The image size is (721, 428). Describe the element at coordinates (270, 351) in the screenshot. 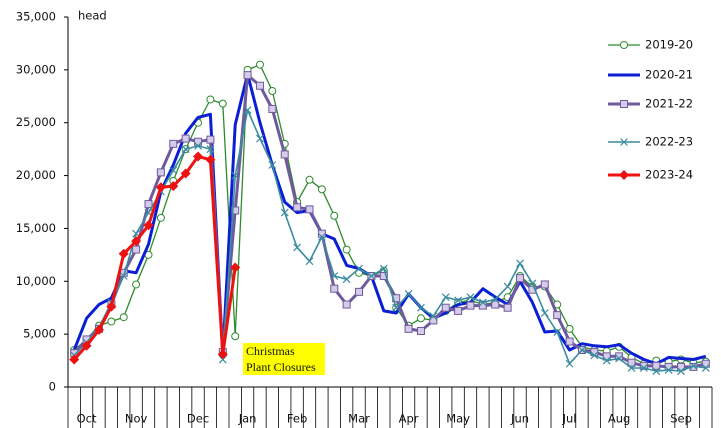

I see `annotation-text: Christmas` at that location.